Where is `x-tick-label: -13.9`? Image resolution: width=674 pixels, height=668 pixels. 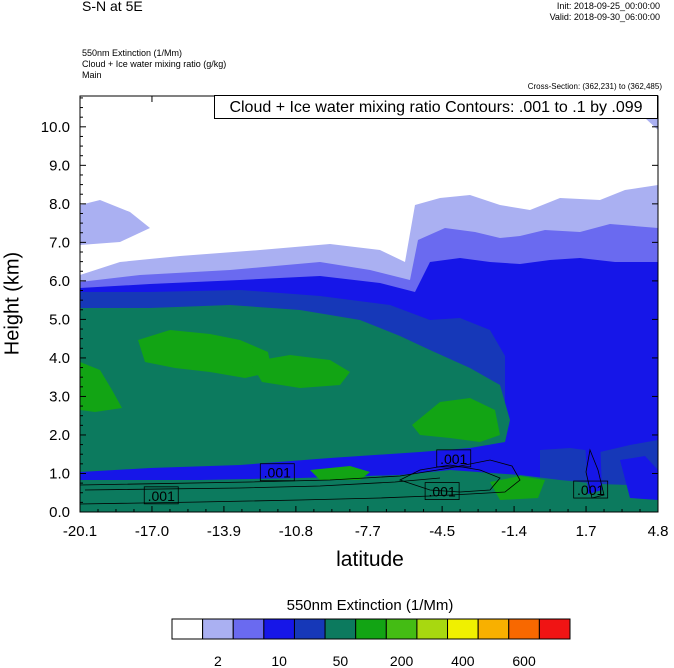 x-tick-label: -13.9 is located at coordinates (224, 531).